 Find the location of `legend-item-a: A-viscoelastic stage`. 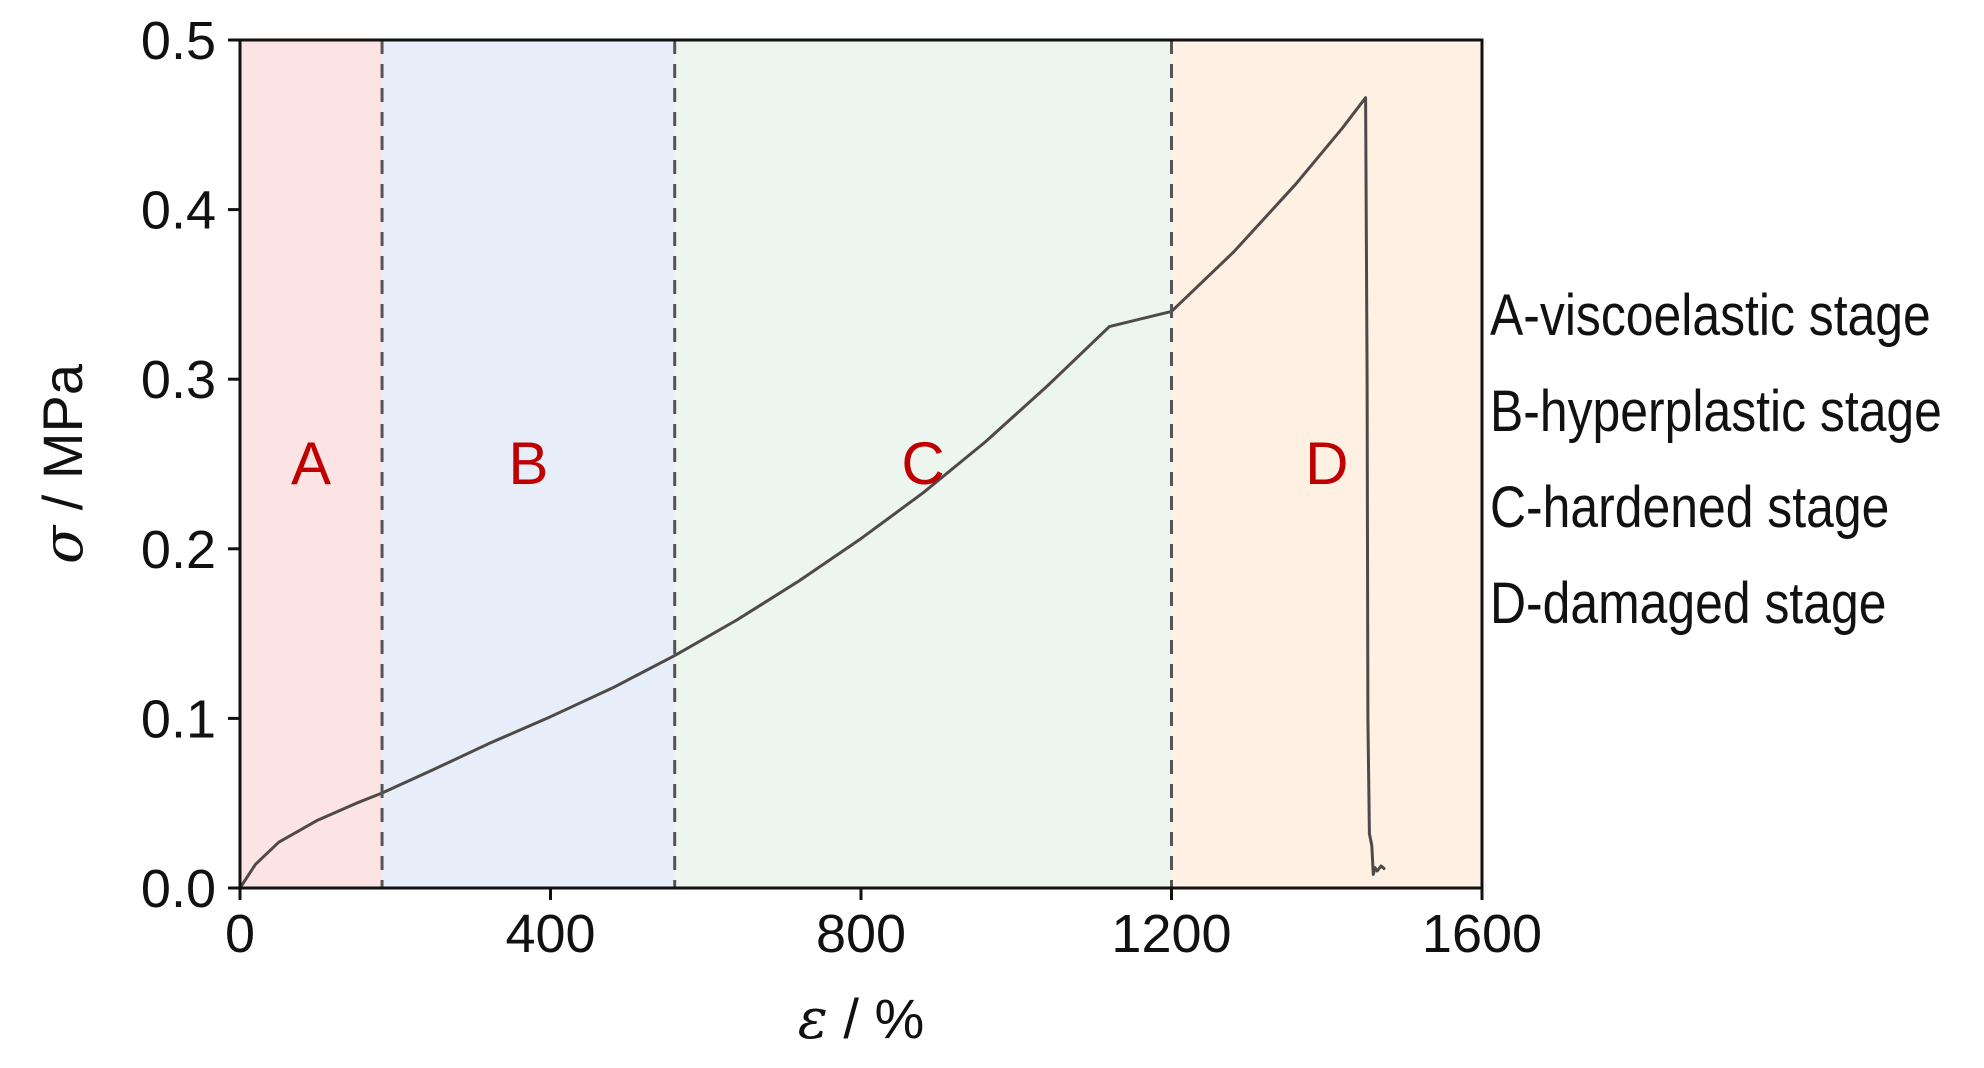

legend-item-a: A-viscoelastic stage is located at coordinates (1710, 315).